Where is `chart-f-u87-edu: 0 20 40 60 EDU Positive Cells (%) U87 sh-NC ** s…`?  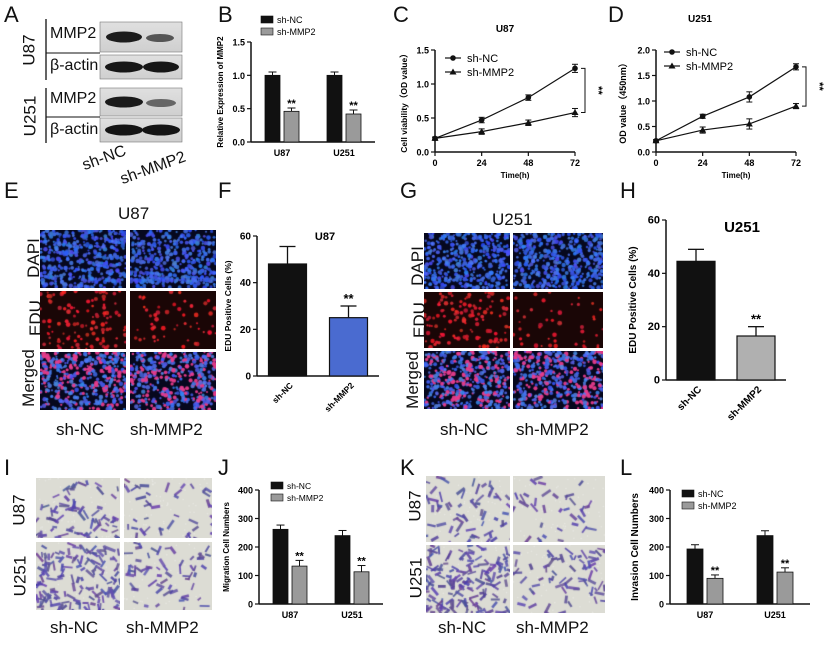 chart-f-u87-edu: 0 20 40 60 EDU Positive Cells (%) U87 sh-NC ** s… is located at coordinates (301, 322).